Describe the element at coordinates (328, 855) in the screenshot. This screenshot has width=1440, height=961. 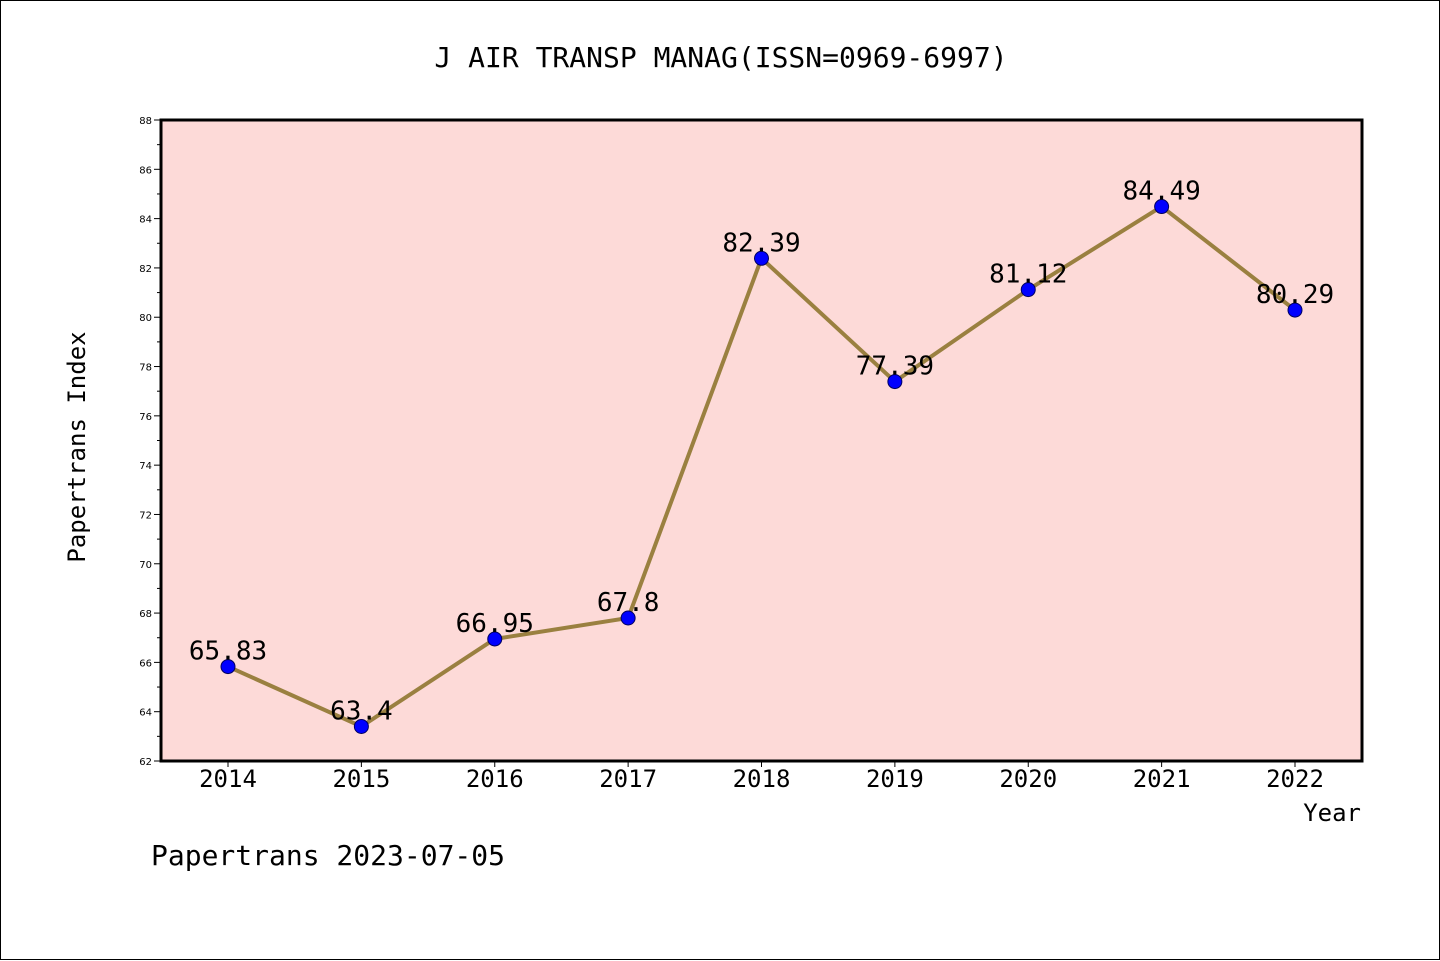
I see `footer-text: Papertrans 2023-07-05` at that location.